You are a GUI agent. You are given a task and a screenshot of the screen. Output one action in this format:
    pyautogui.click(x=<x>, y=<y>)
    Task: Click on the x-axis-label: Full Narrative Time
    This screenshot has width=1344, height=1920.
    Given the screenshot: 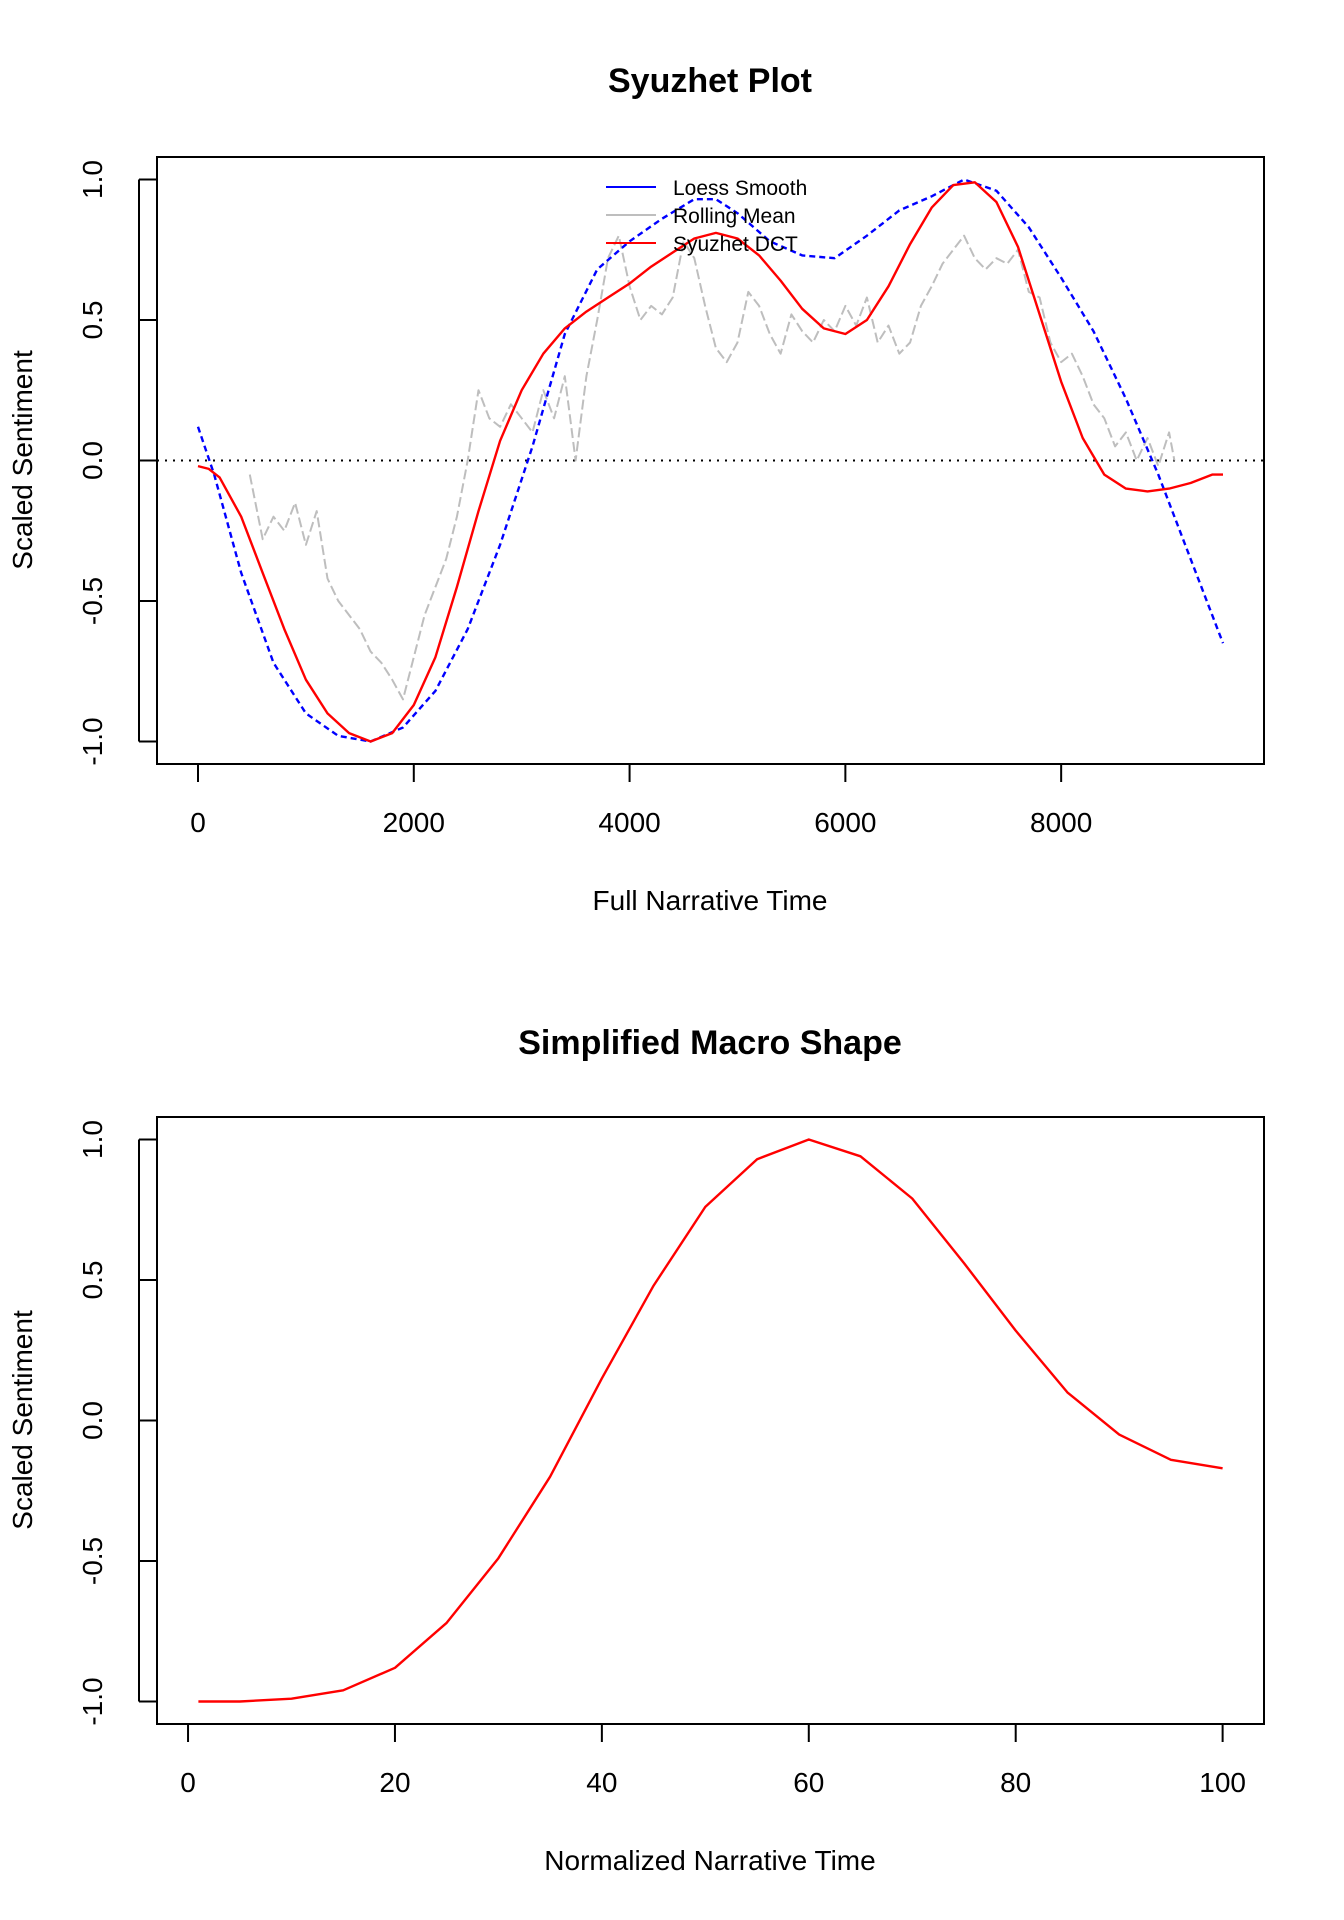 What is the action you would take?
    pyautogui.click(x=710, y=900)
    